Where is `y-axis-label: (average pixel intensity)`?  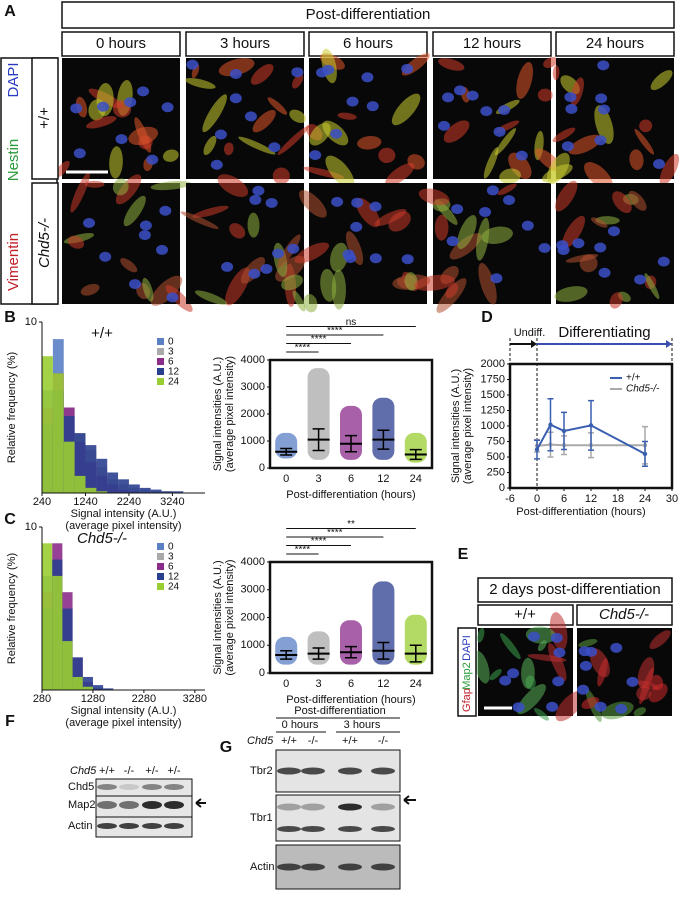
y-axis-label: (average pixel intensity) is located at coordinates (230, 617).